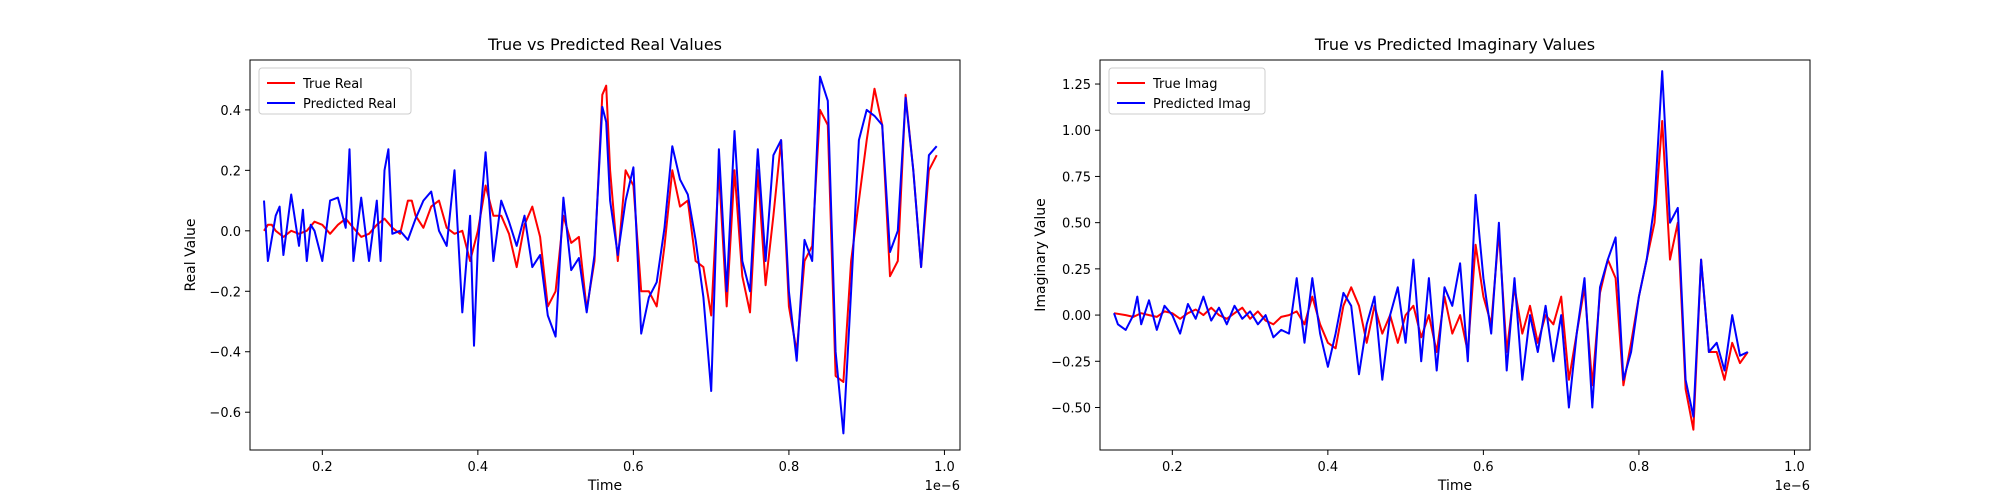  I want to click on legend-label: Predicted Imag, so click(1202, 104).